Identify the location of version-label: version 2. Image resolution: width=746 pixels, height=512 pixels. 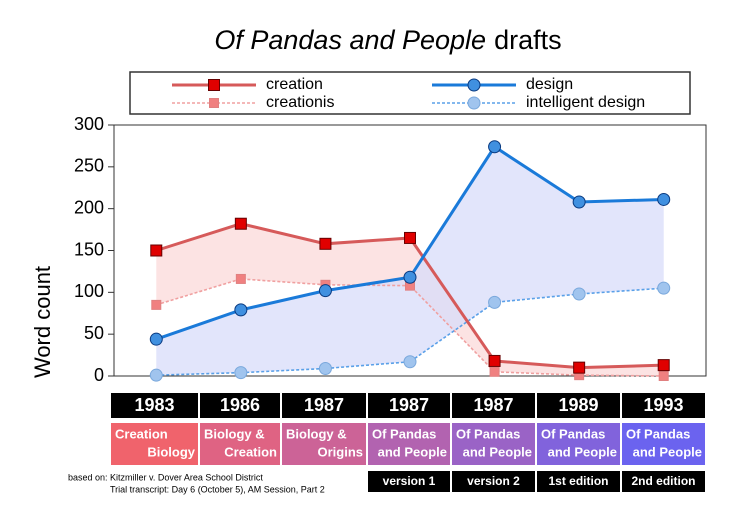
(493, 481).